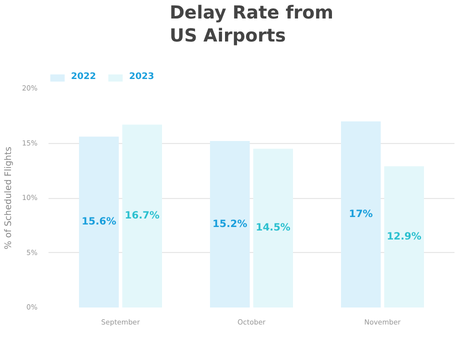 Image resolution: width=474 pixels, height=345 pixels. Describe the element at coordinates (83, 77) in the screenshot. I see `legend-label: 2022` at that location.